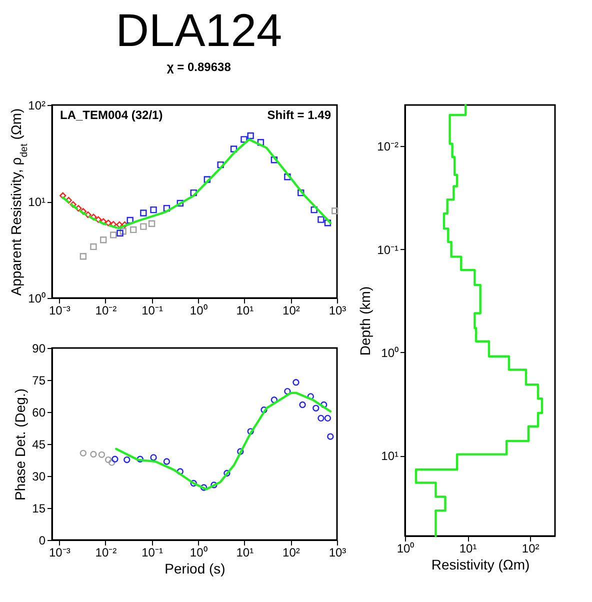  I want to click on y-tick-label: 75, so click(39, 381).